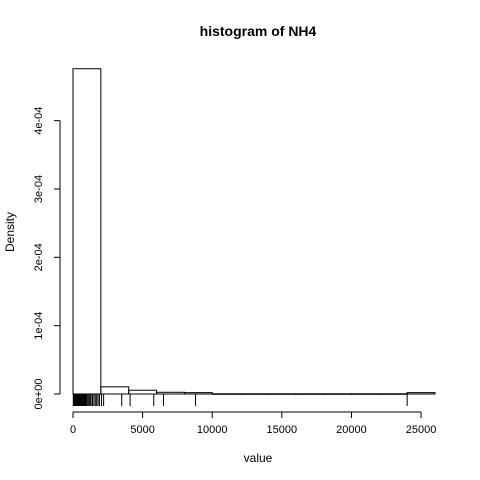  I want to click on x-tick-label-5: 25000, so click(421, 430).